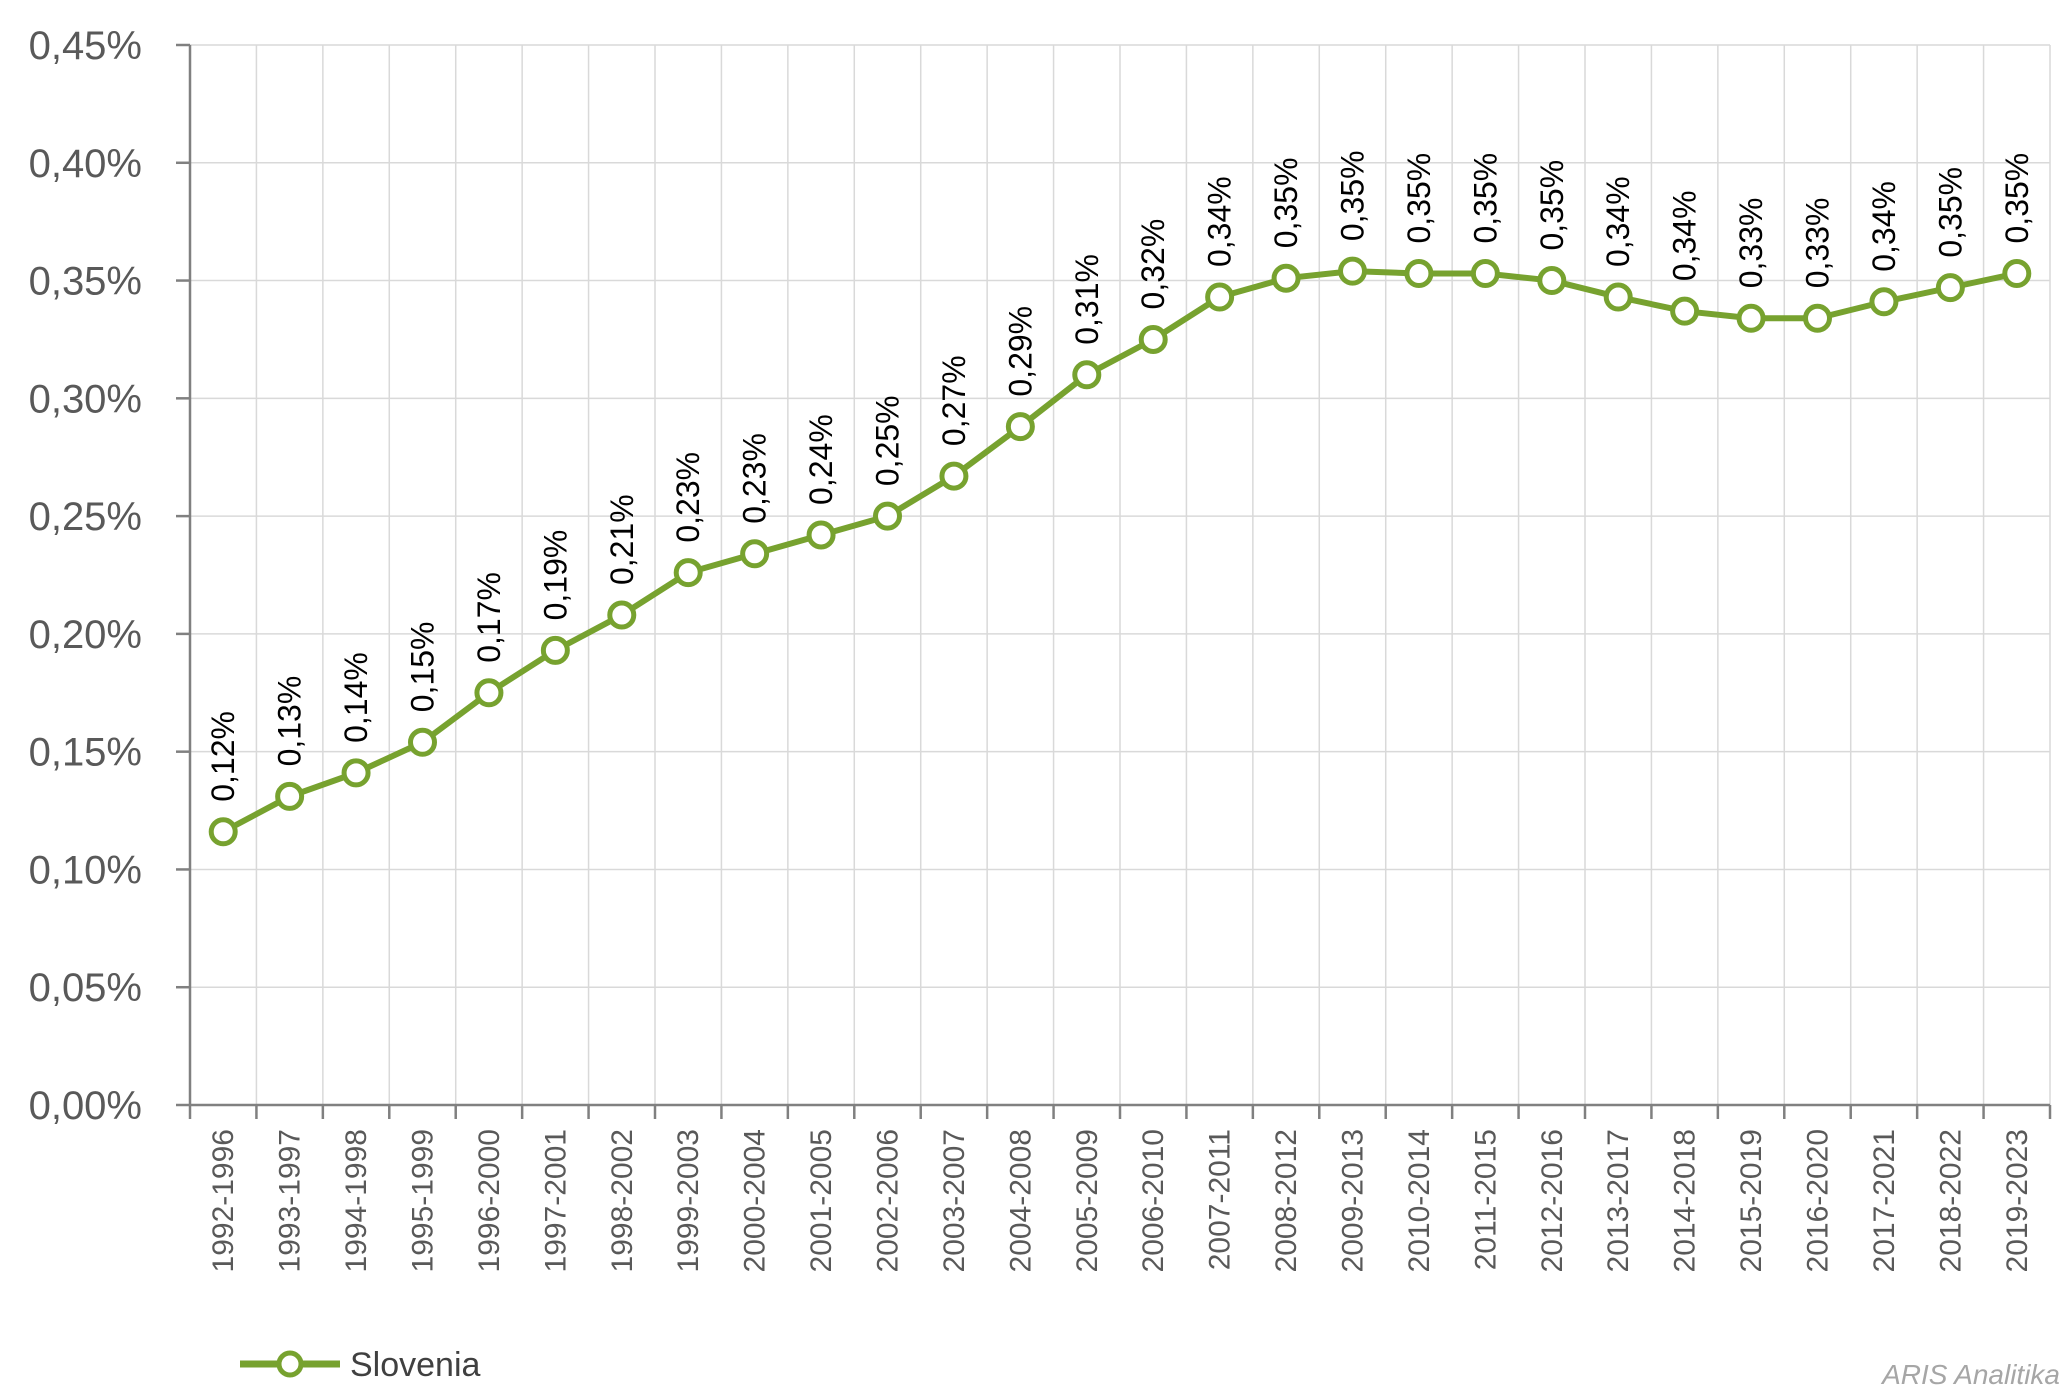 Image resolution: width=2071 pixels, height=1395 pixels. Describe the element at coordinates (85, 1106) in the screenshot. I see `y-tick-label: 0,00%` at that location.